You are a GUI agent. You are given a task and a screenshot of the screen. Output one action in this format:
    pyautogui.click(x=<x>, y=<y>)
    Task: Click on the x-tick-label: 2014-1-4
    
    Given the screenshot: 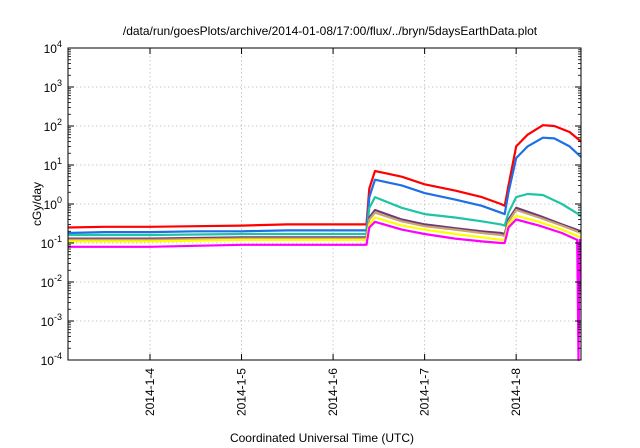 What is the action you would take?
    pyautogui.click(x=150, y=392)
    